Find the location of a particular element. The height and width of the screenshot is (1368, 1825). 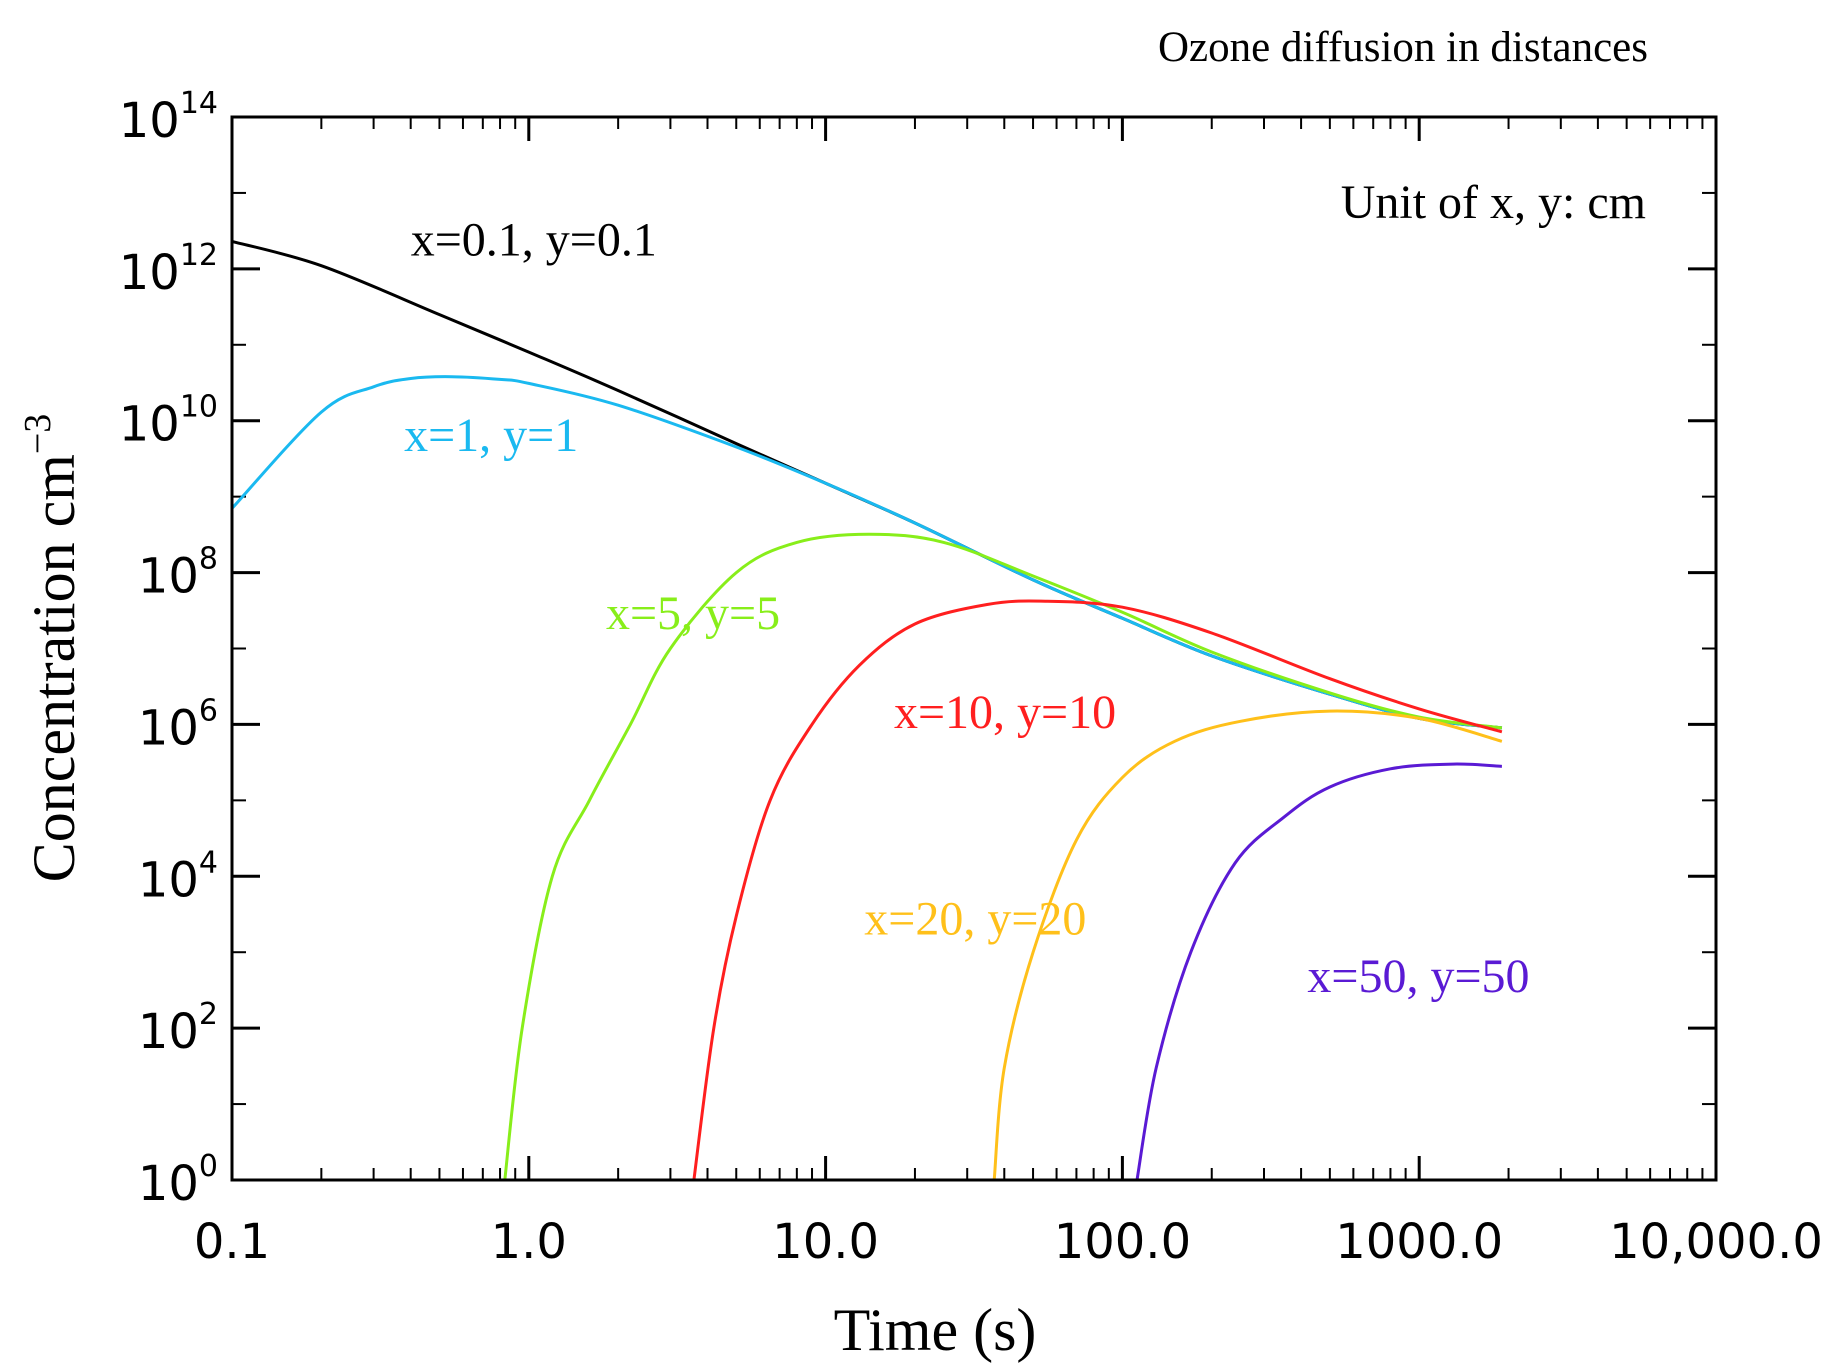

y-tick-label: 10⁰ is located at coordinates (178, 1180).